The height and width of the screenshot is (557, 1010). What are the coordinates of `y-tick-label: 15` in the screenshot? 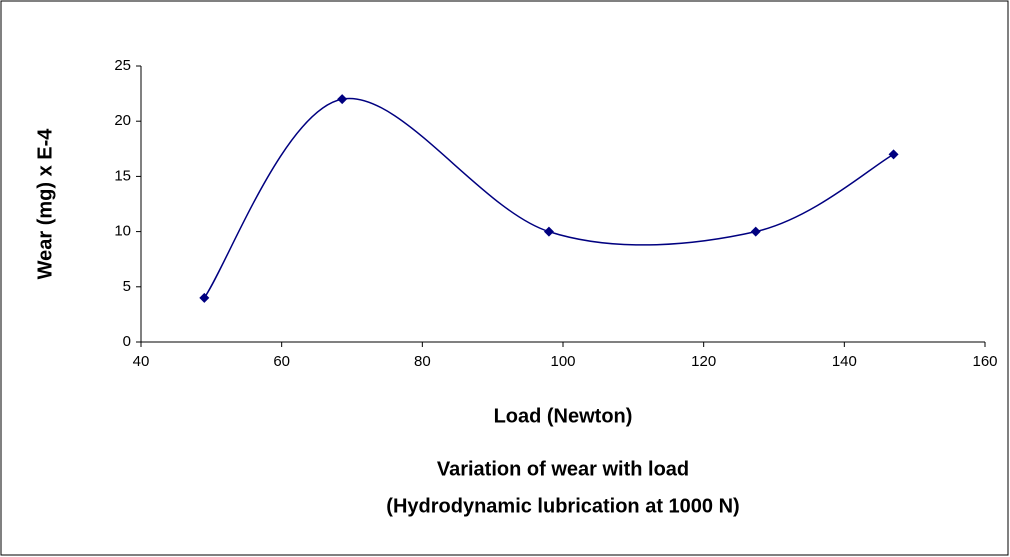 It's located at (122, 175).